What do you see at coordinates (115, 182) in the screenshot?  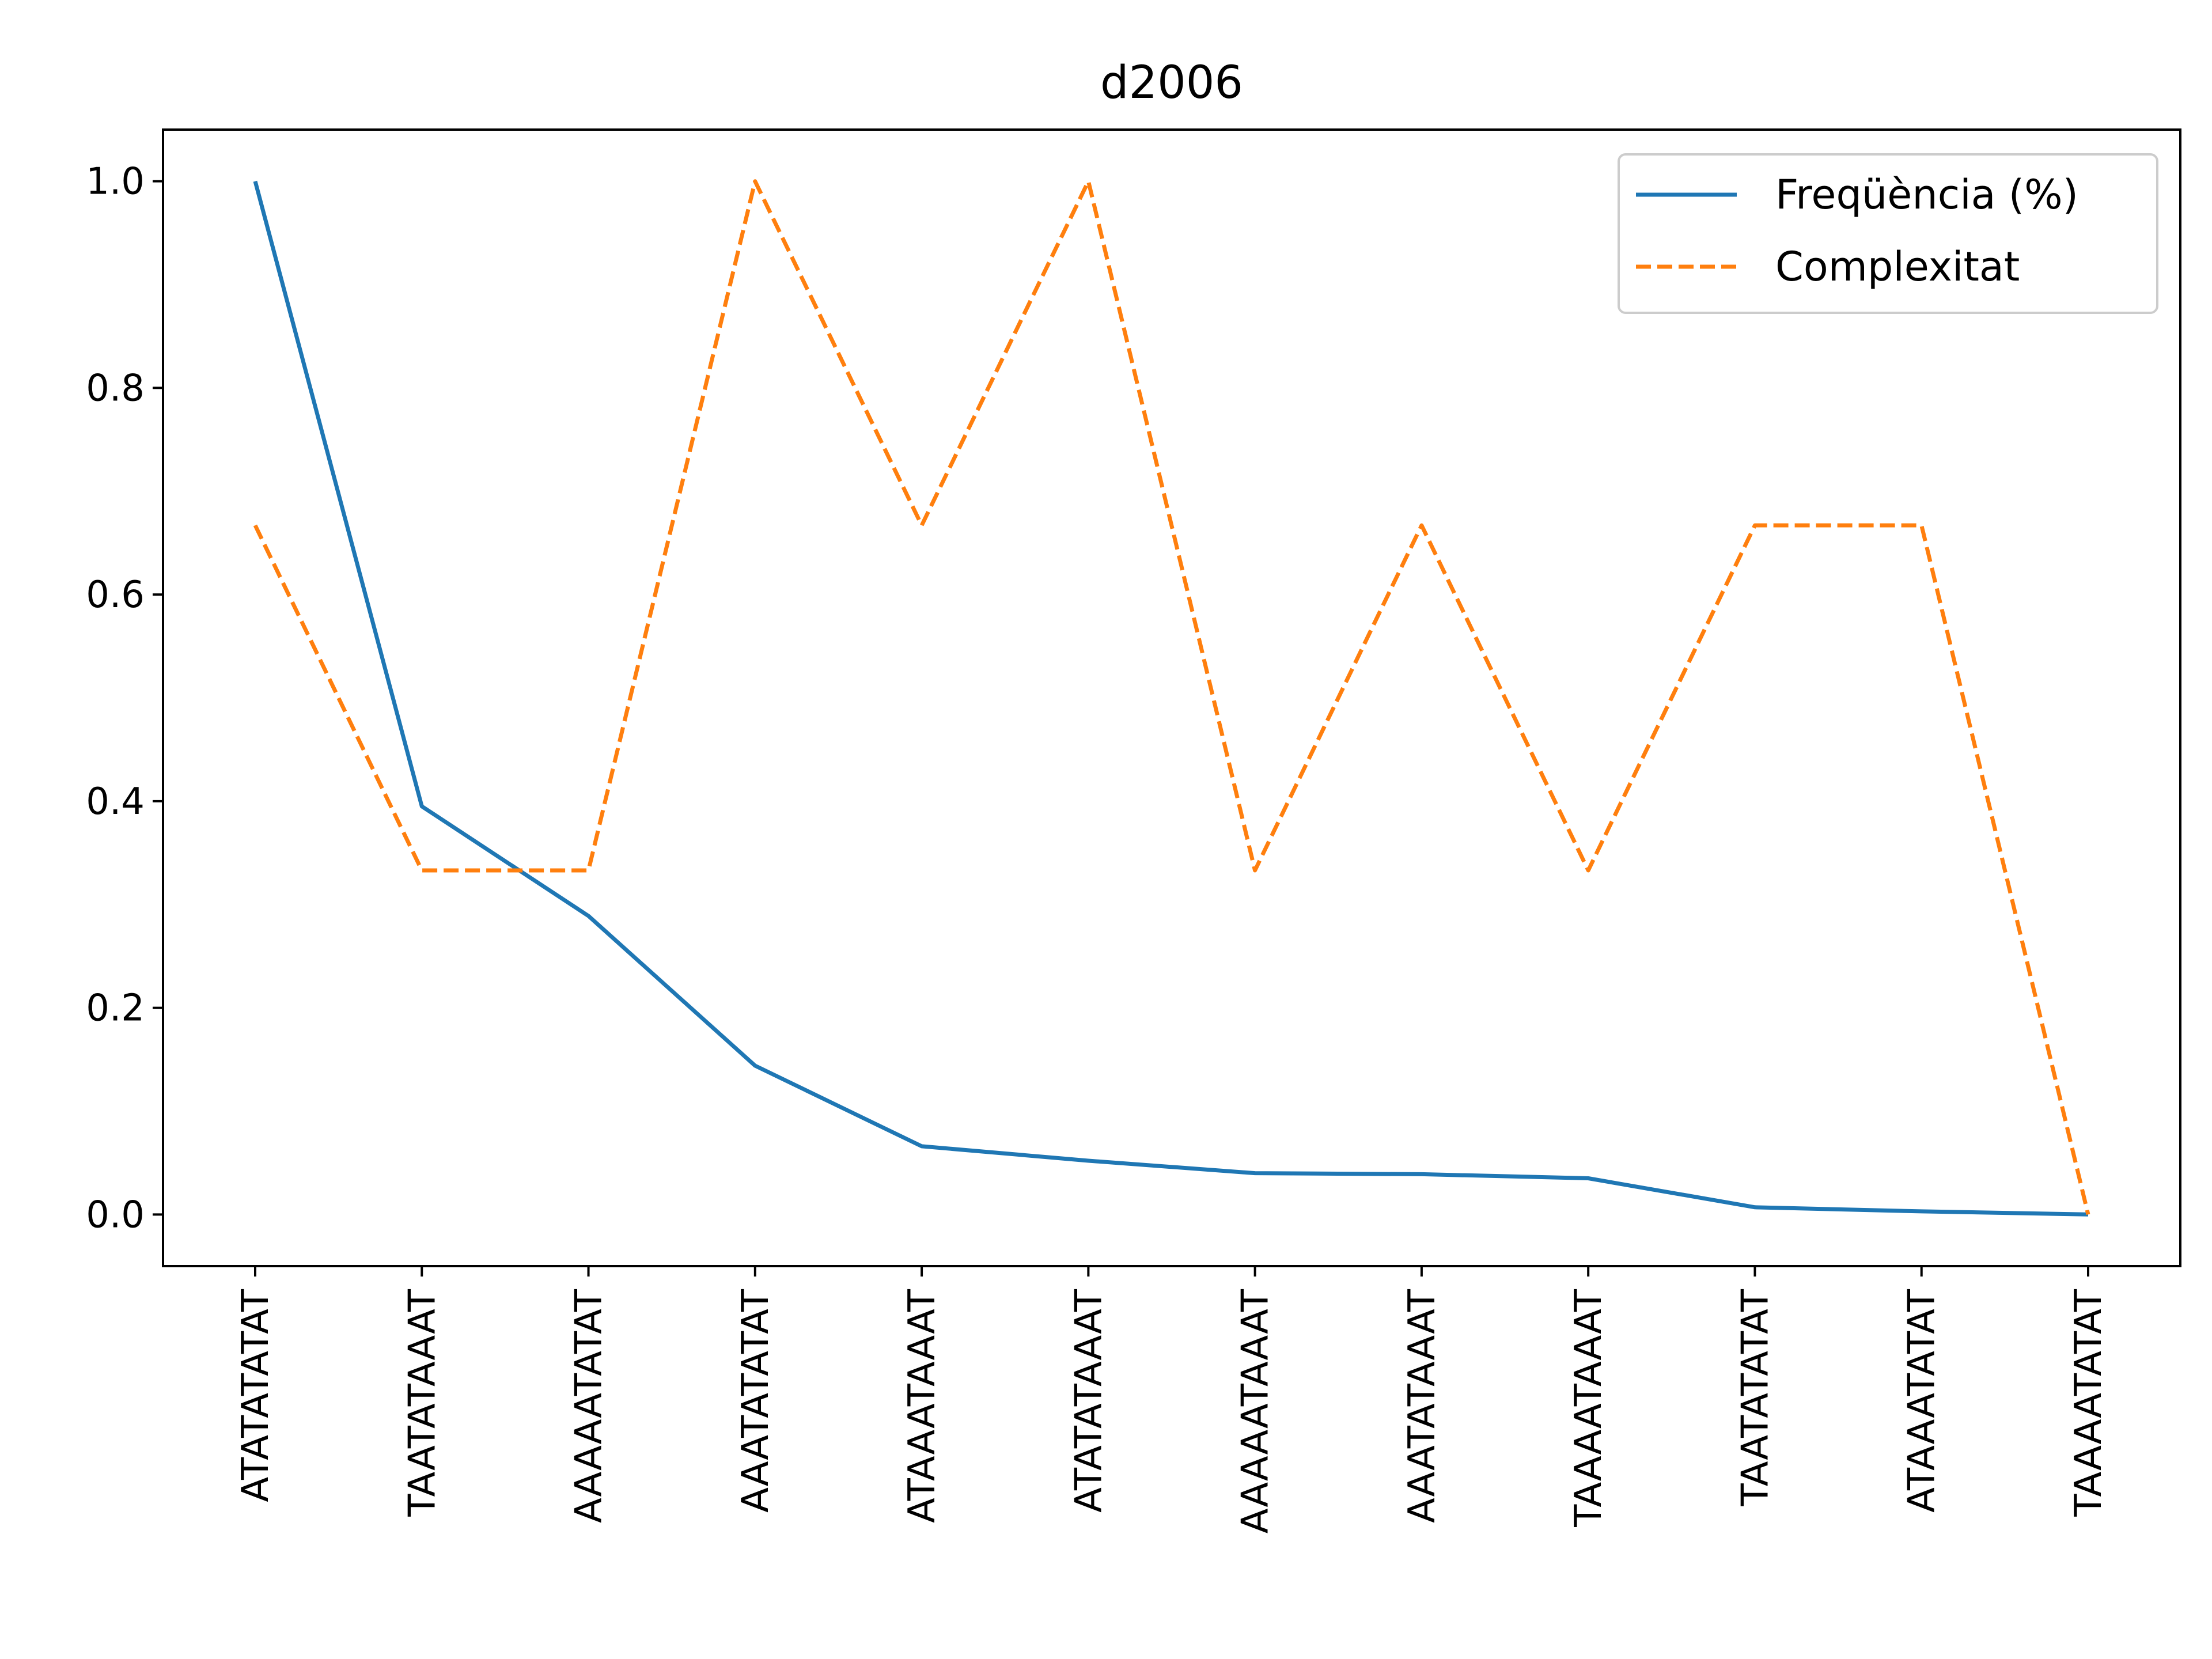 I see `y-tick-label: 1.0` at bounding box center [115, 182].